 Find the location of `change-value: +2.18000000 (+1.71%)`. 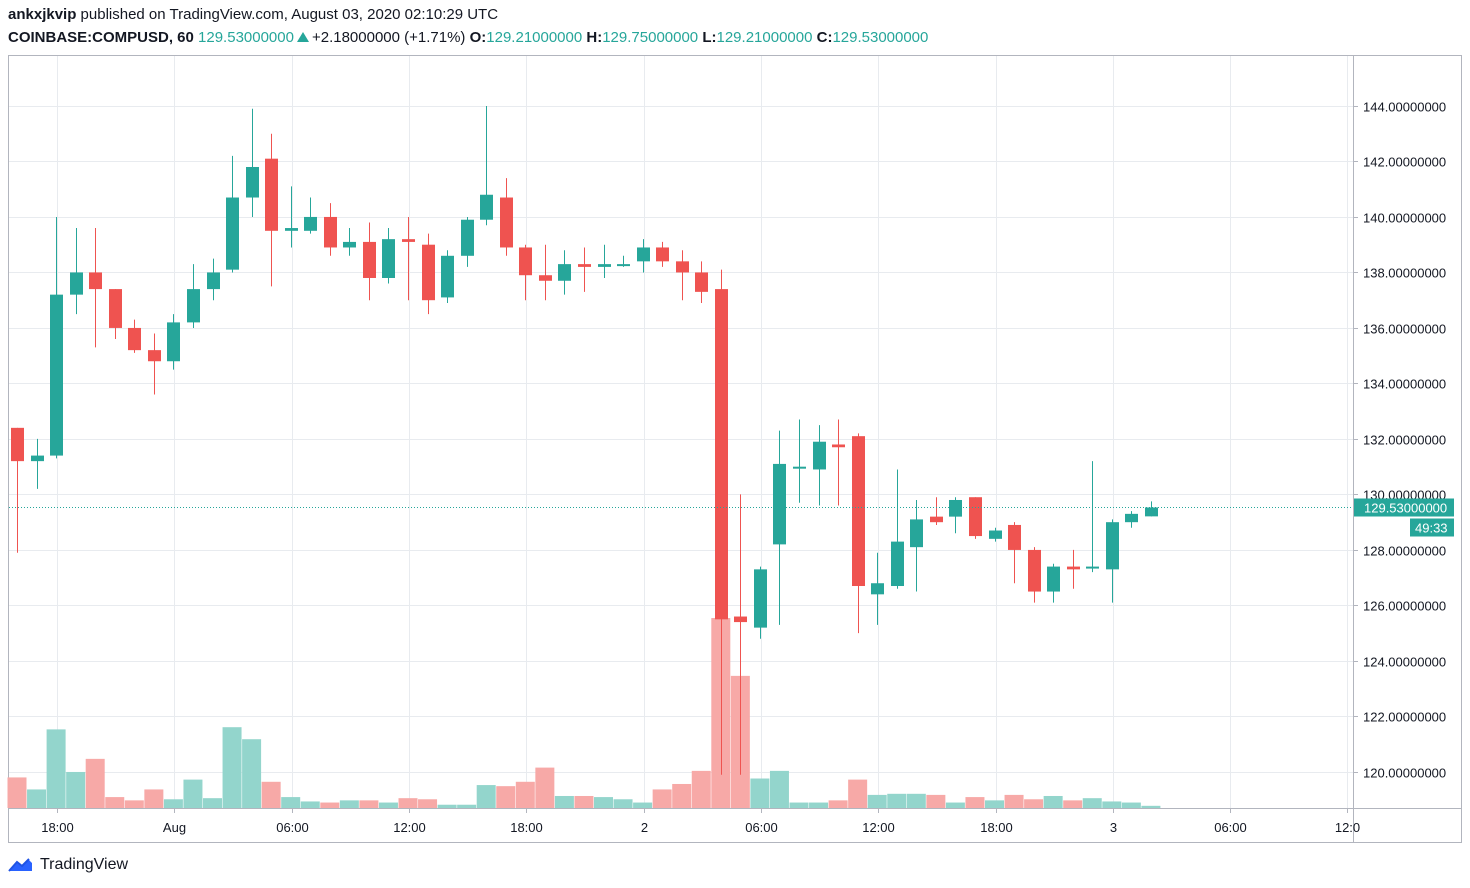

change-value: +2.18000000 (+1.71%) is located at coordinates (388, 37).